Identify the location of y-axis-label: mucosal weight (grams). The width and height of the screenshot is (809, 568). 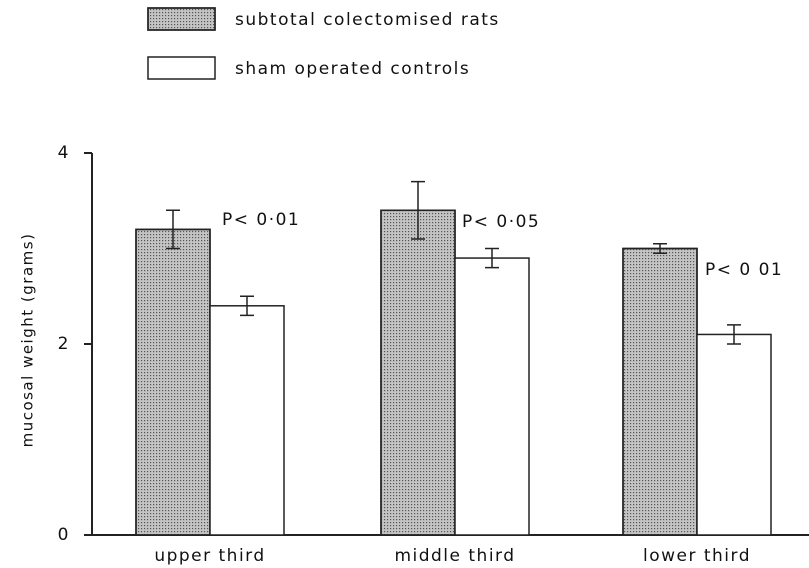
(28, 340).